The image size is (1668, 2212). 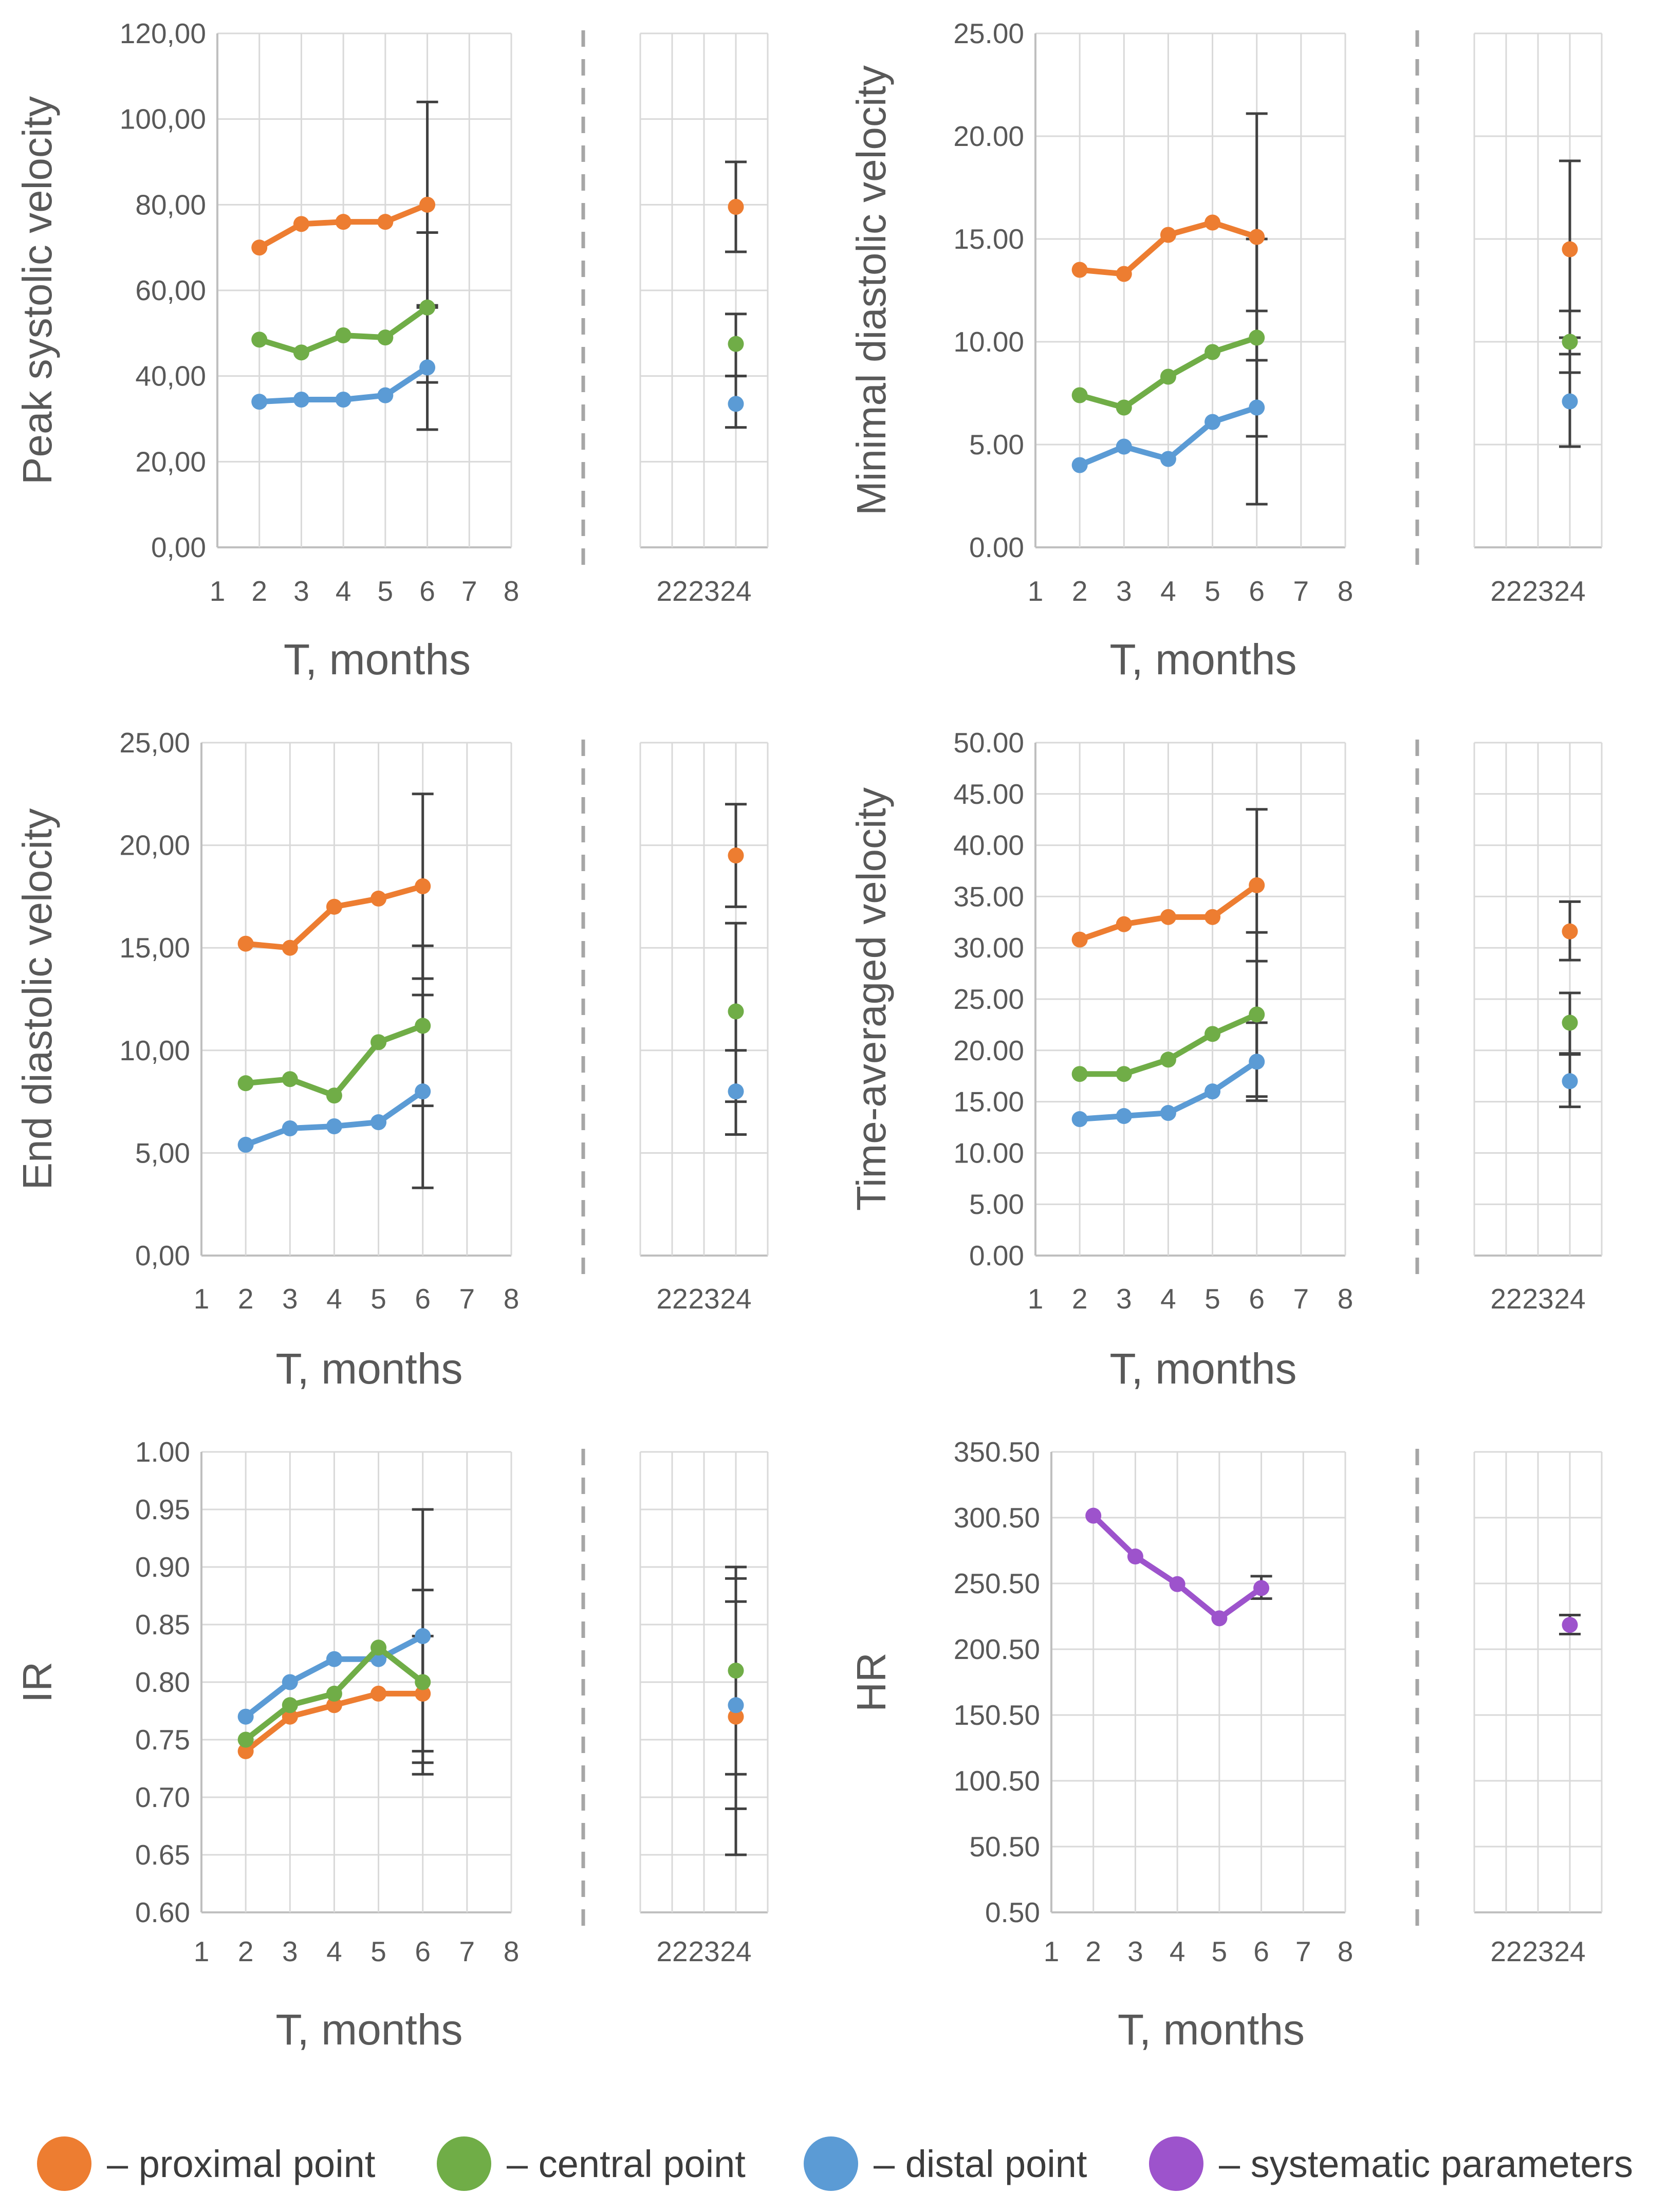 I want to click on legend-item-distal: – distal point, so click(x=945, y=2164).